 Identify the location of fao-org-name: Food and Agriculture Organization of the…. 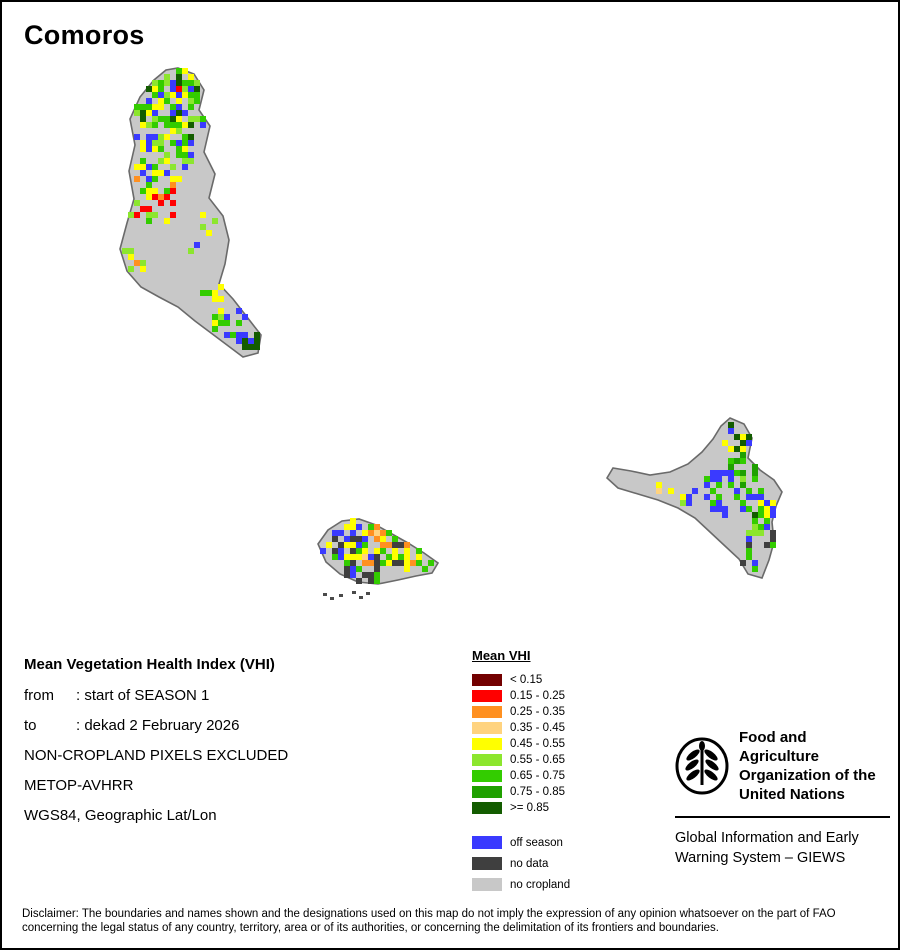
(814, 766).